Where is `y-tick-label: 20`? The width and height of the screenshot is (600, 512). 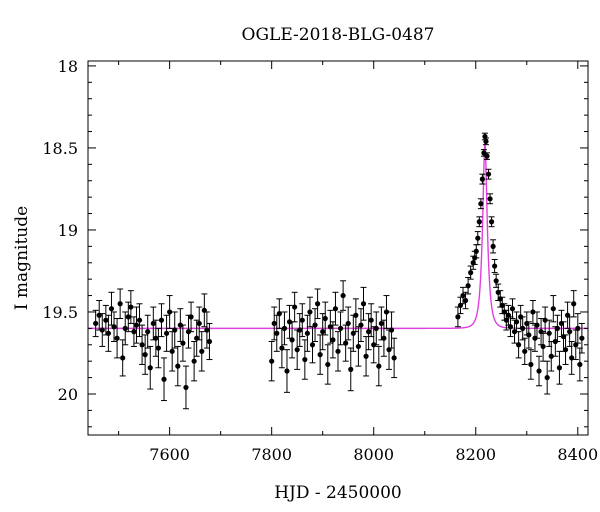
y-tick-label: 20 is located at coordinates (68, 394).